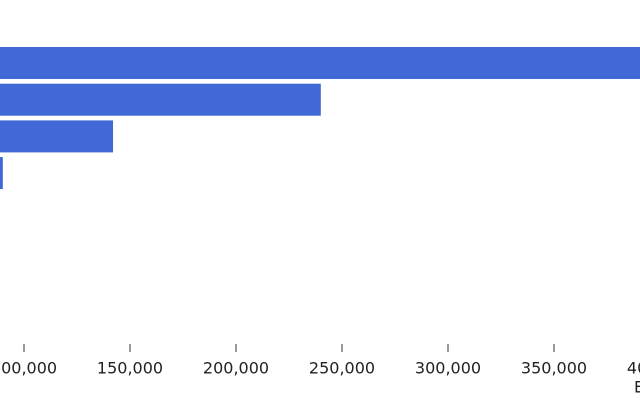  What do you see at coordinates (130, 368) in the screenshot?
I see `x-tick-label: 150,000` at bounding box center [130, 368].